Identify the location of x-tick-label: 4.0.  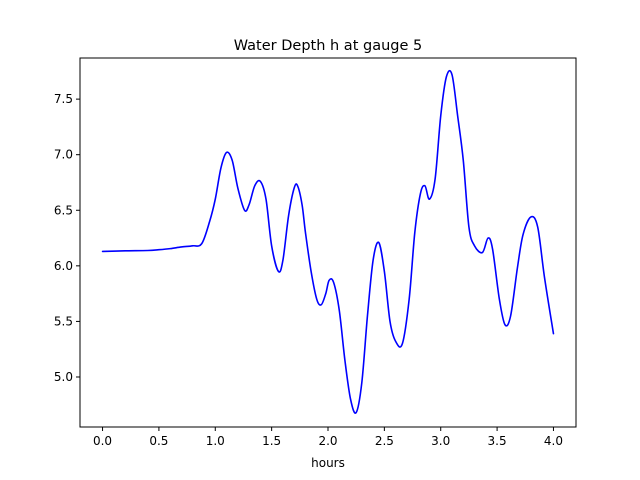
(553, 441).